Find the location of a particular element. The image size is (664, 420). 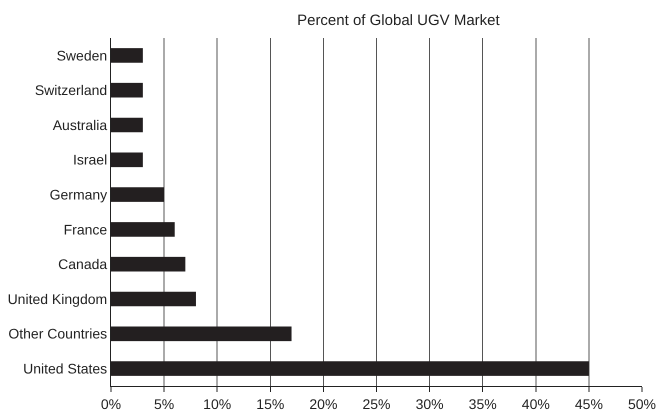

y-tick-label: Australia is located at coordinates (80, 124).